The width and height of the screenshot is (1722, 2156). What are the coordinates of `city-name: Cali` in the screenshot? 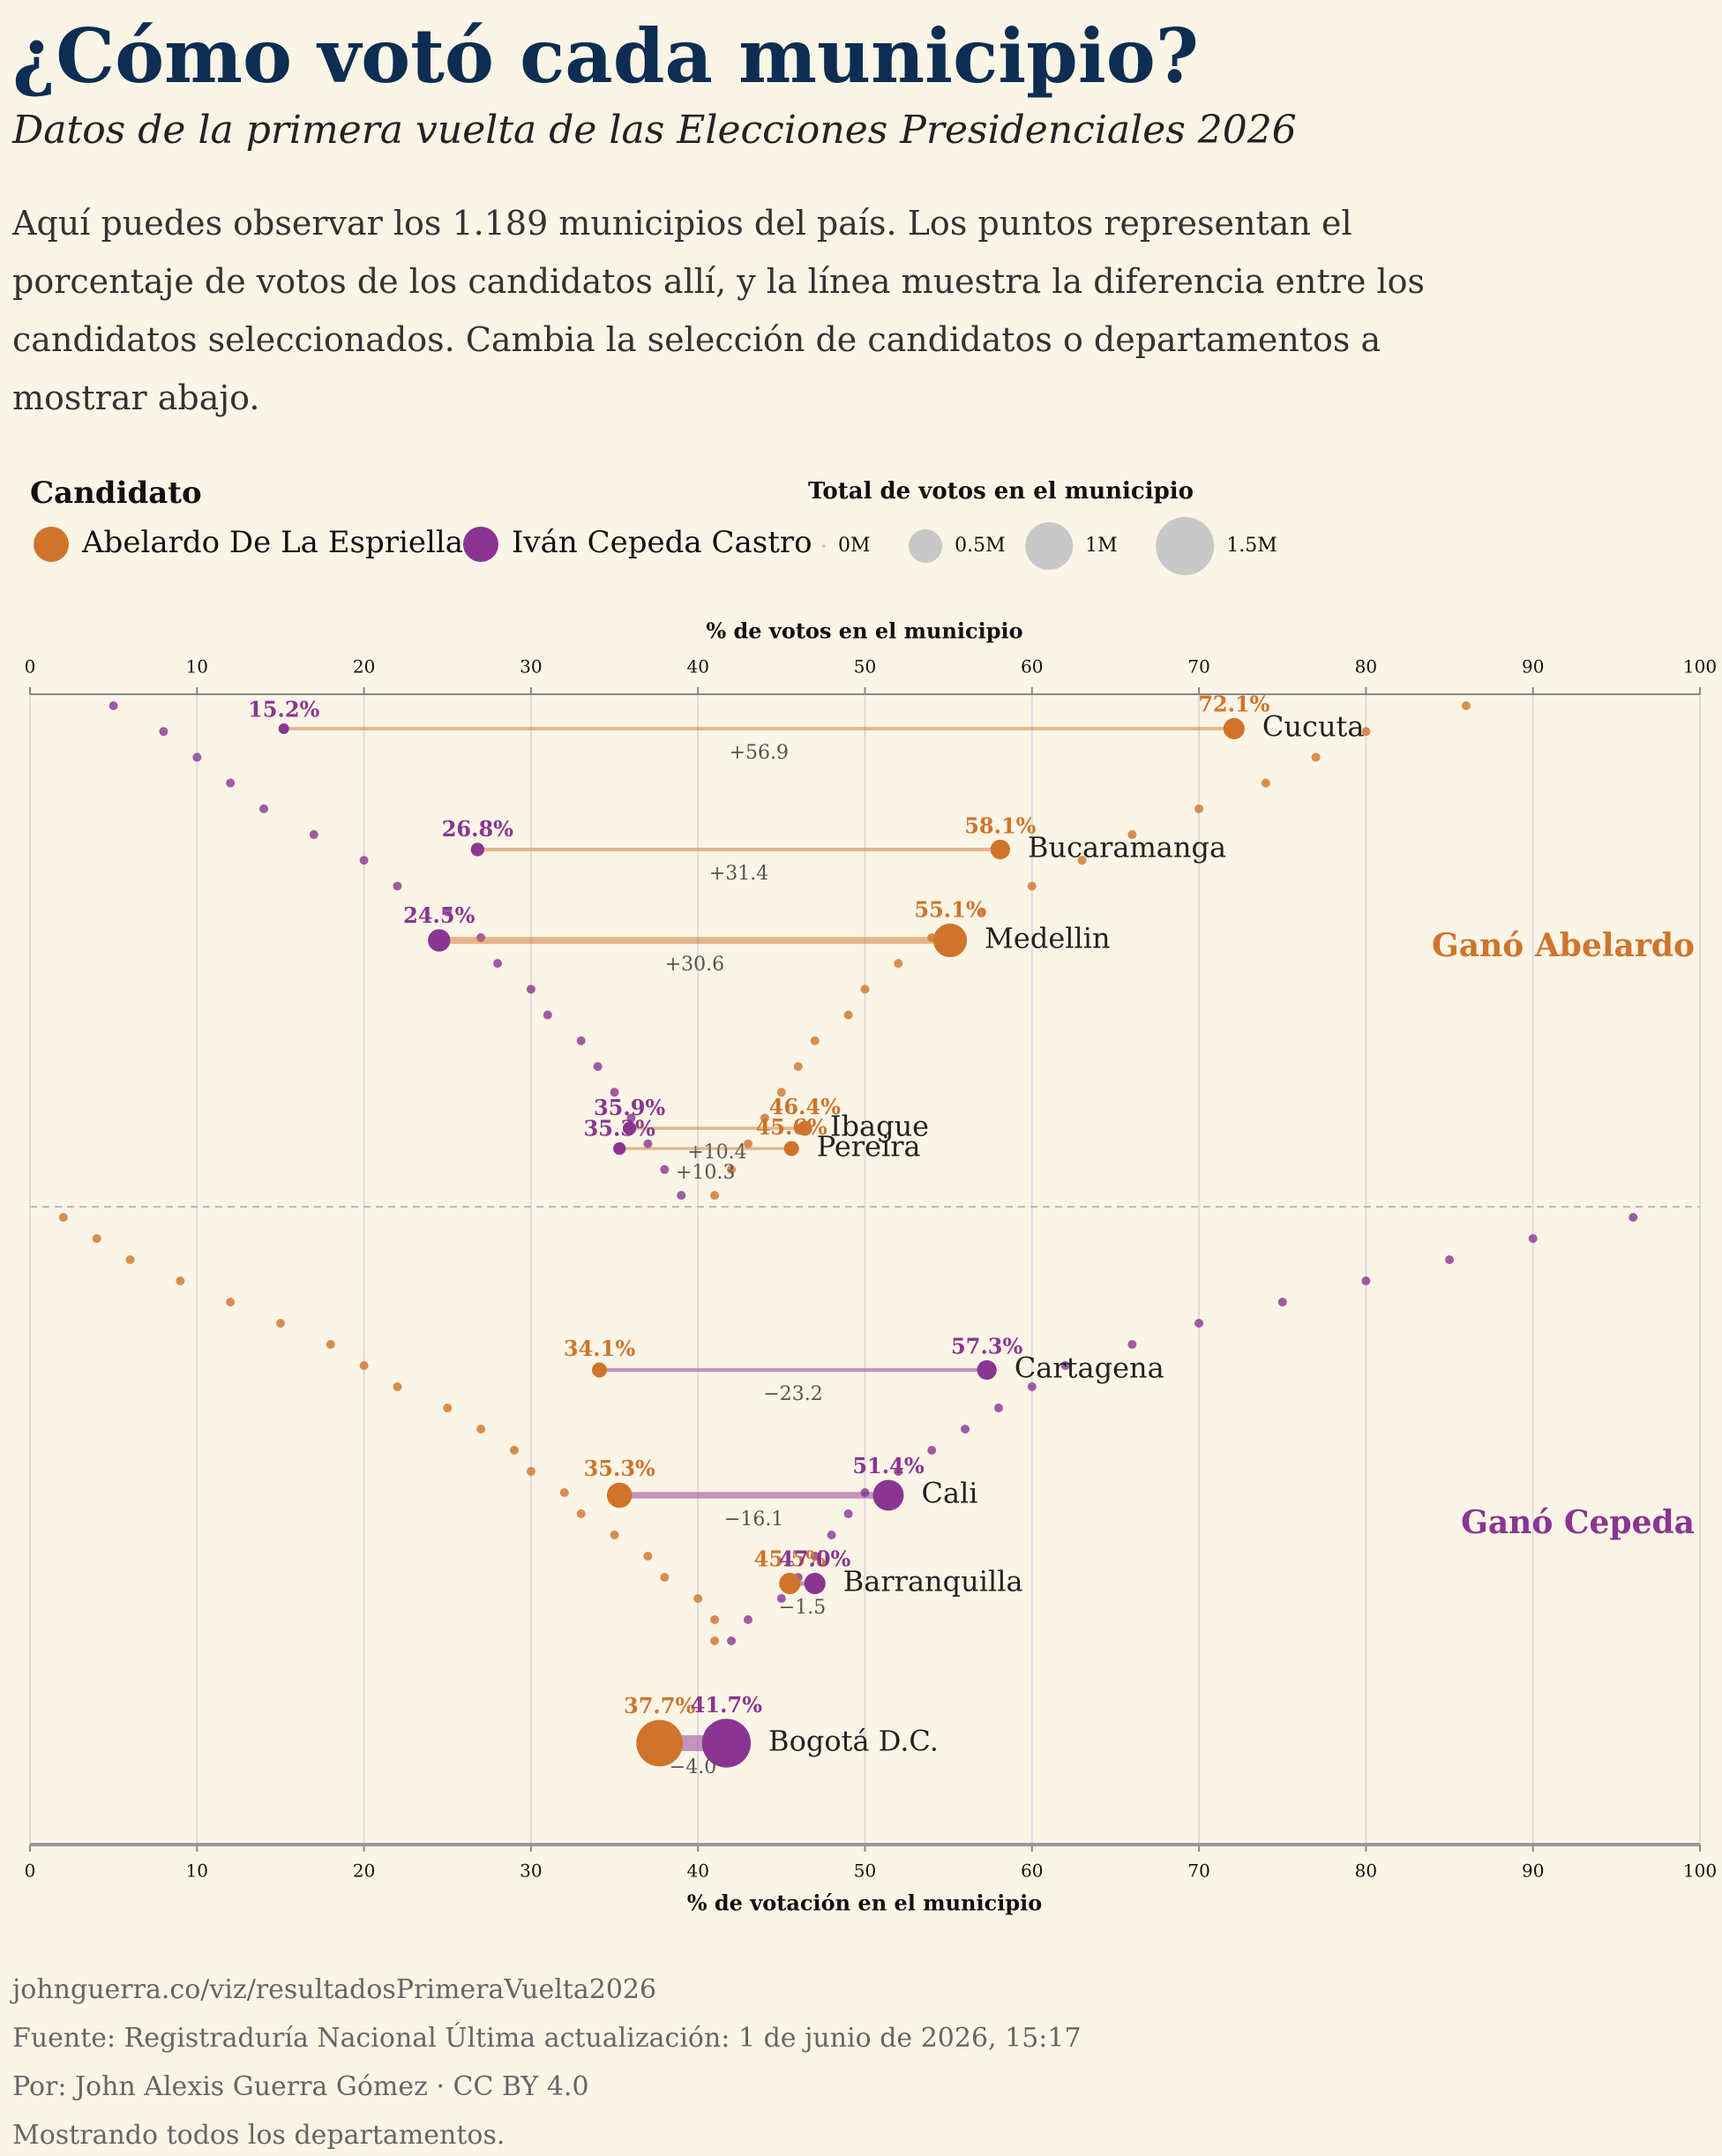 It's located at (950, 1493).